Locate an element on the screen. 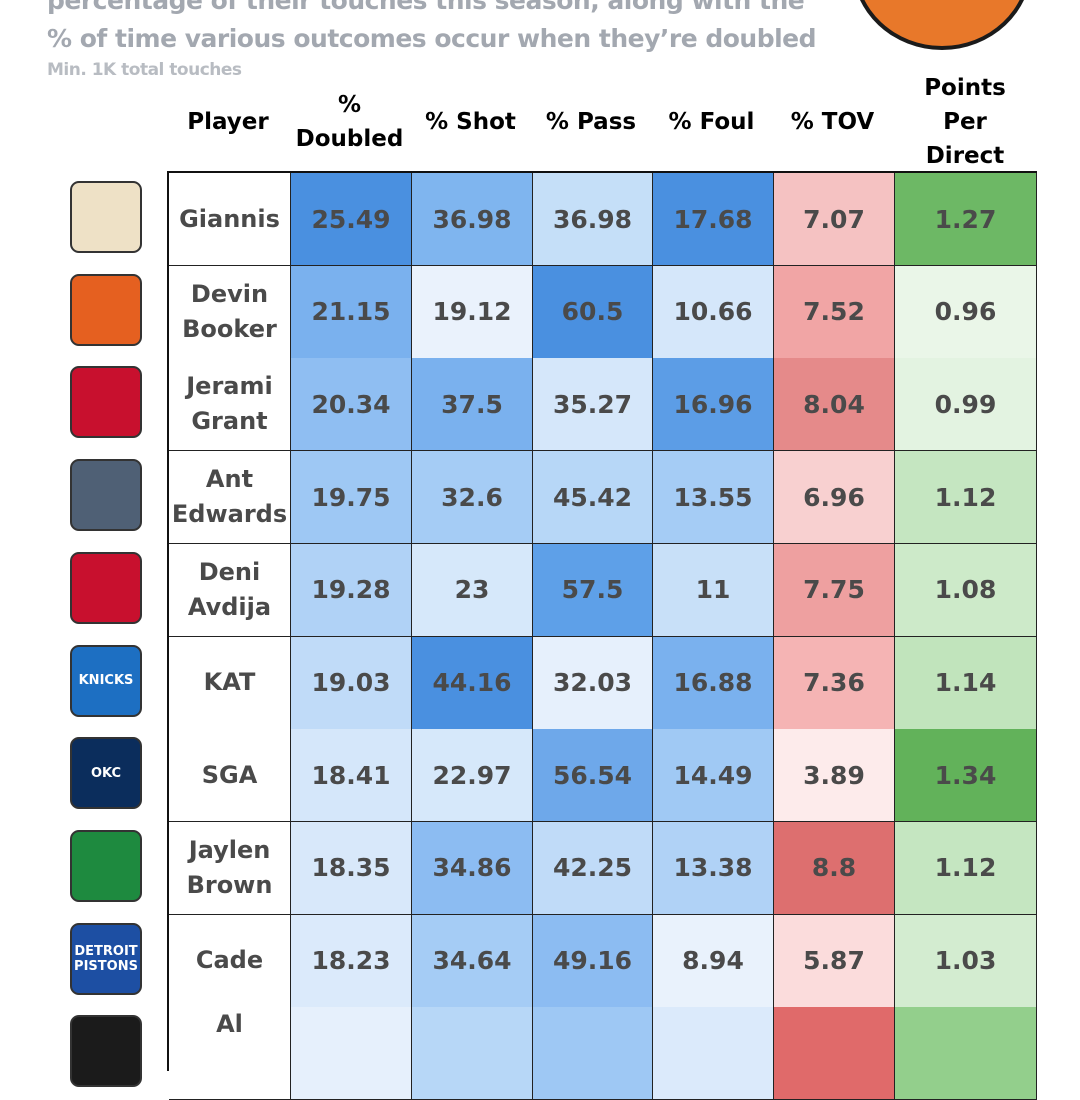 This screenshot has height=1100, width=1080. value-cell: 1.03 is located at coordinates (966, 961).